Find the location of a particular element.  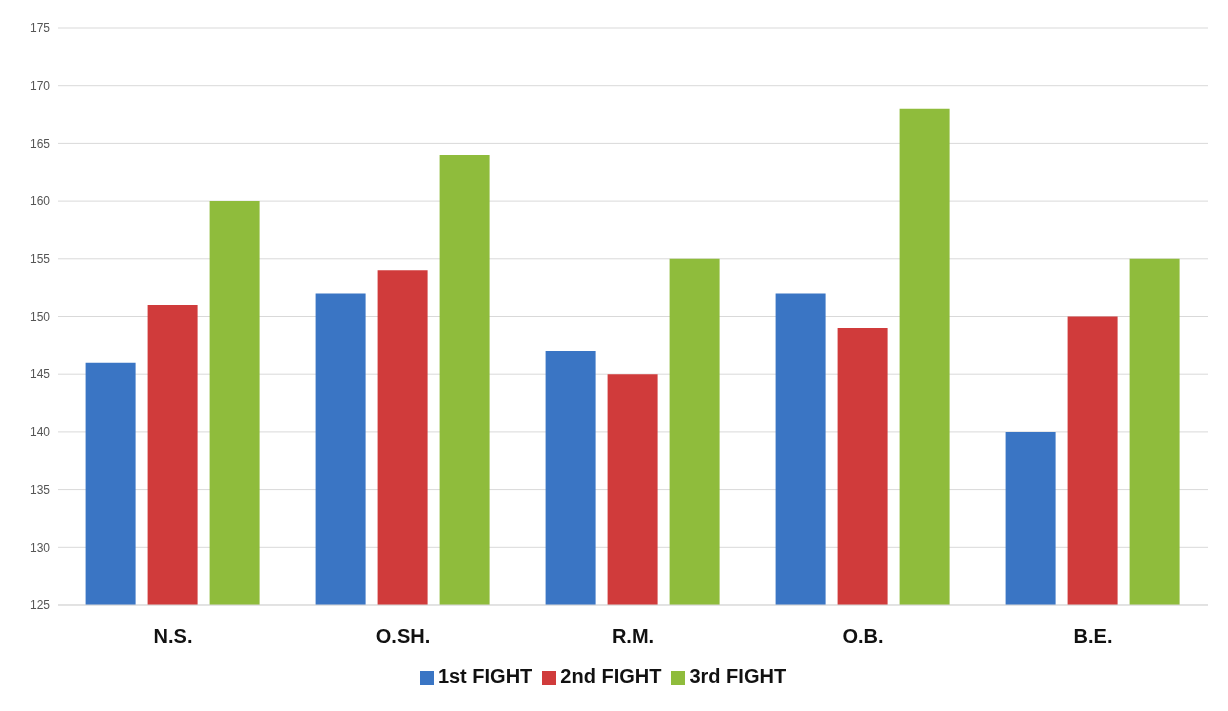

y-tick-label: 140 is located at coordinates (40, 432).